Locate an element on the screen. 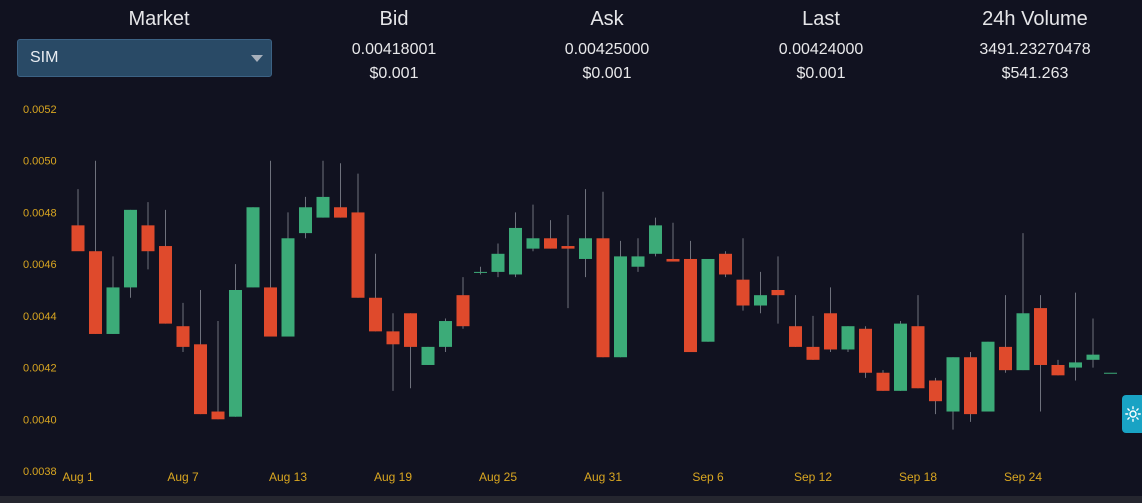 This screenshot has width=1142, height=503. market-select: SIM is located at coordinates (144, 58).